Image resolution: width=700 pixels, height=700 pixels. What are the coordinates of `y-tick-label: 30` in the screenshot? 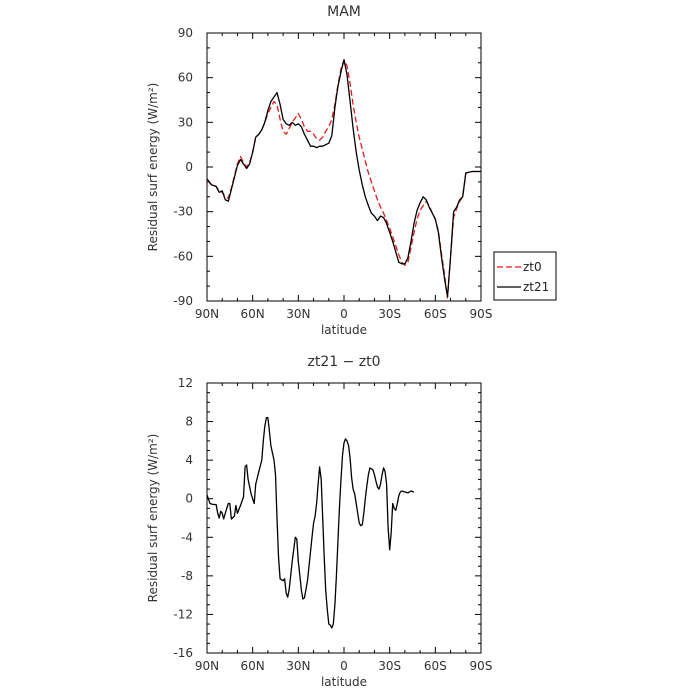 It's located at (185, 122).